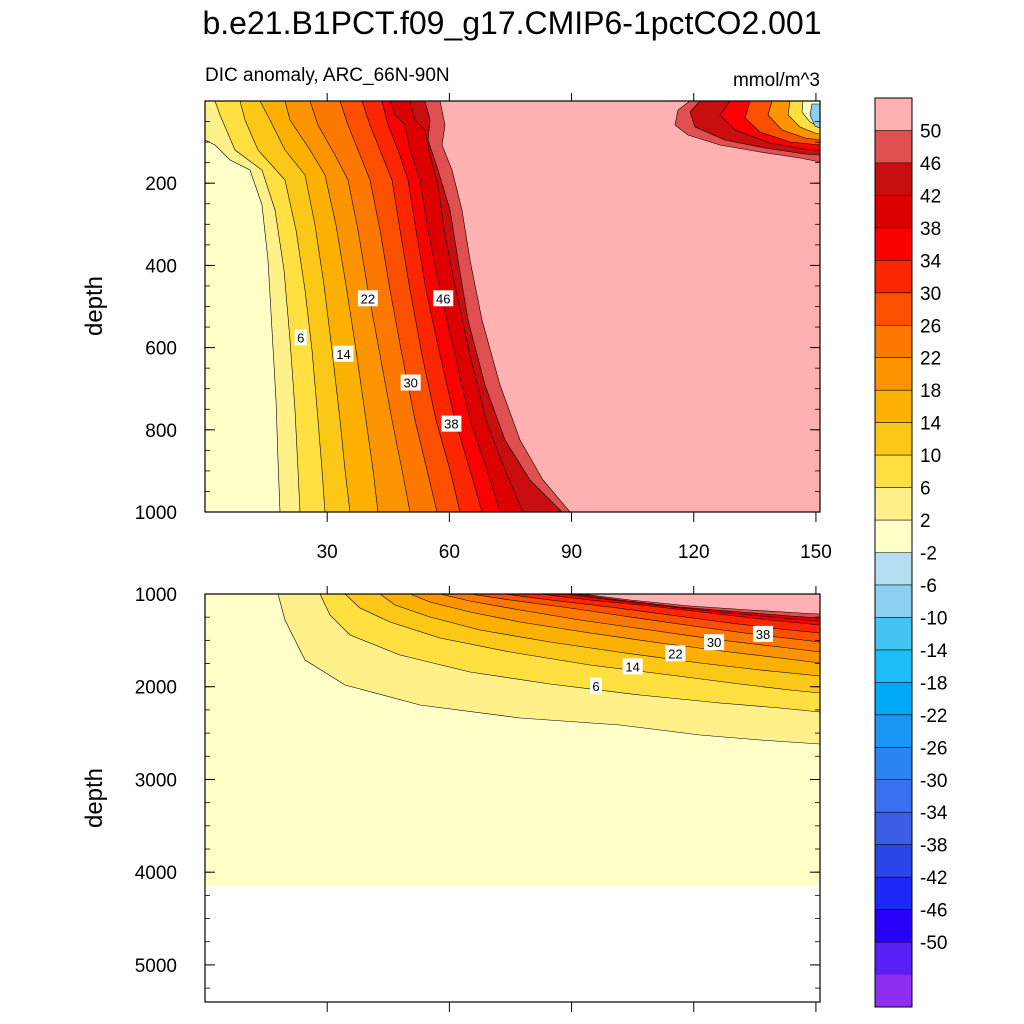 This screenshot has height=1024, width=1024. What do you see at coordinates (694, 552) in the screenshot?
I see `x-tick-label: 120` at bounding box center [694, 552].